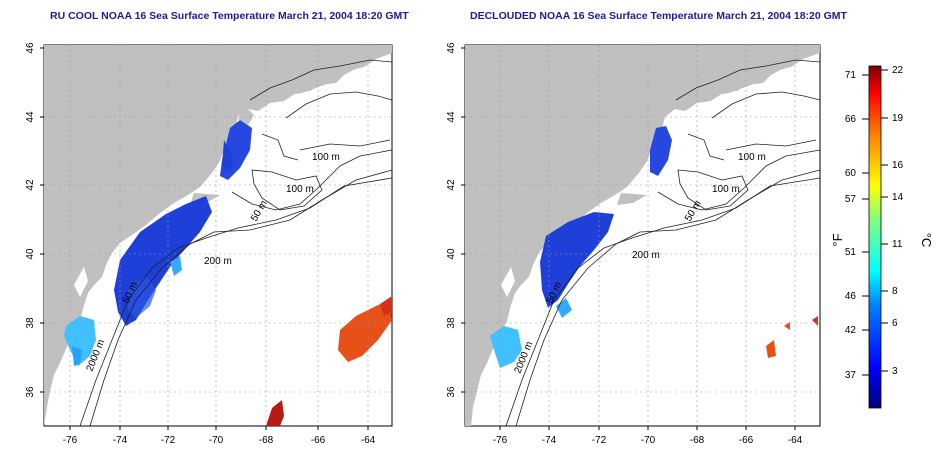 The image size is (950, 475). What do you see at coordinates (851, 199) in the screenshot?
I see `f-tick-label: 57` at bounding box center [851, 199].